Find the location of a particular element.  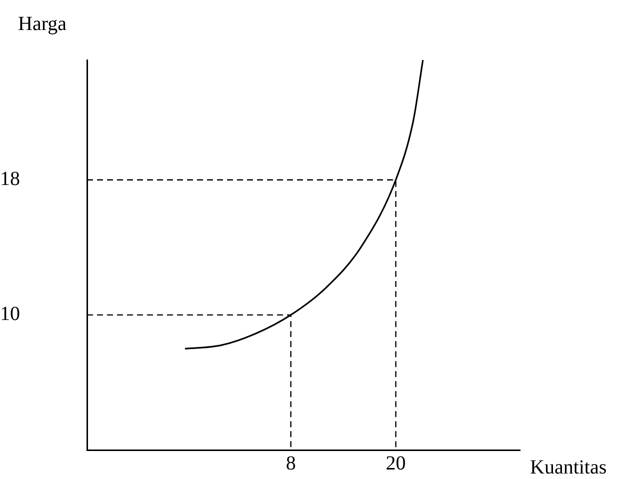

y-tick-label: 18 is located at coordinates (10, 179).